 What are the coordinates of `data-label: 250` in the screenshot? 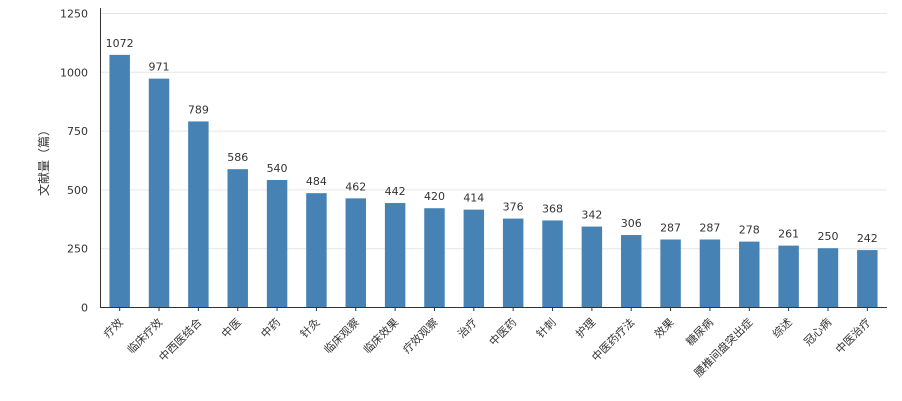 It's located at (827, 236).